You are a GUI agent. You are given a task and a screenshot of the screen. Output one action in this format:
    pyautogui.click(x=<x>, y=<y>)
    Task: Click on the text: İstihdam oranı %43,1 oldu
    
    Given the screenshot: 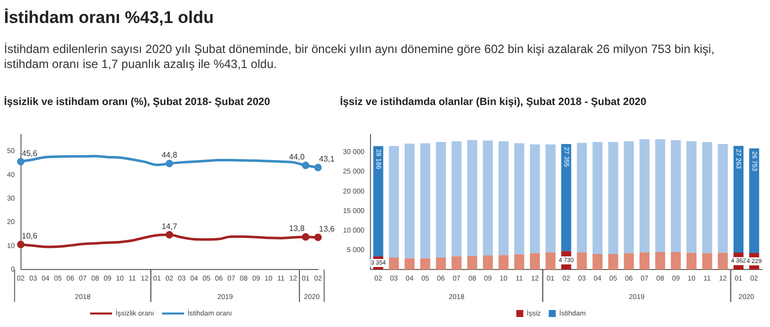 What is the action you would take?
    pyautogui.click(x=109, y=18)
    